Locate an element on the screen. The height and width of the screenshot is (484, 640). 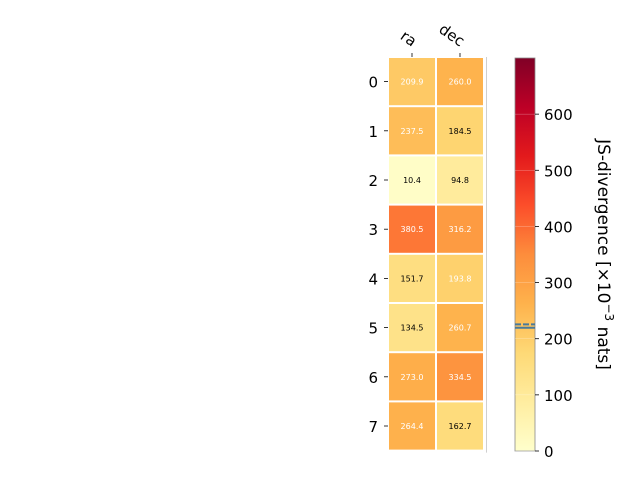
cell-value-label: 273.0 is located at coordinates (412, 377).